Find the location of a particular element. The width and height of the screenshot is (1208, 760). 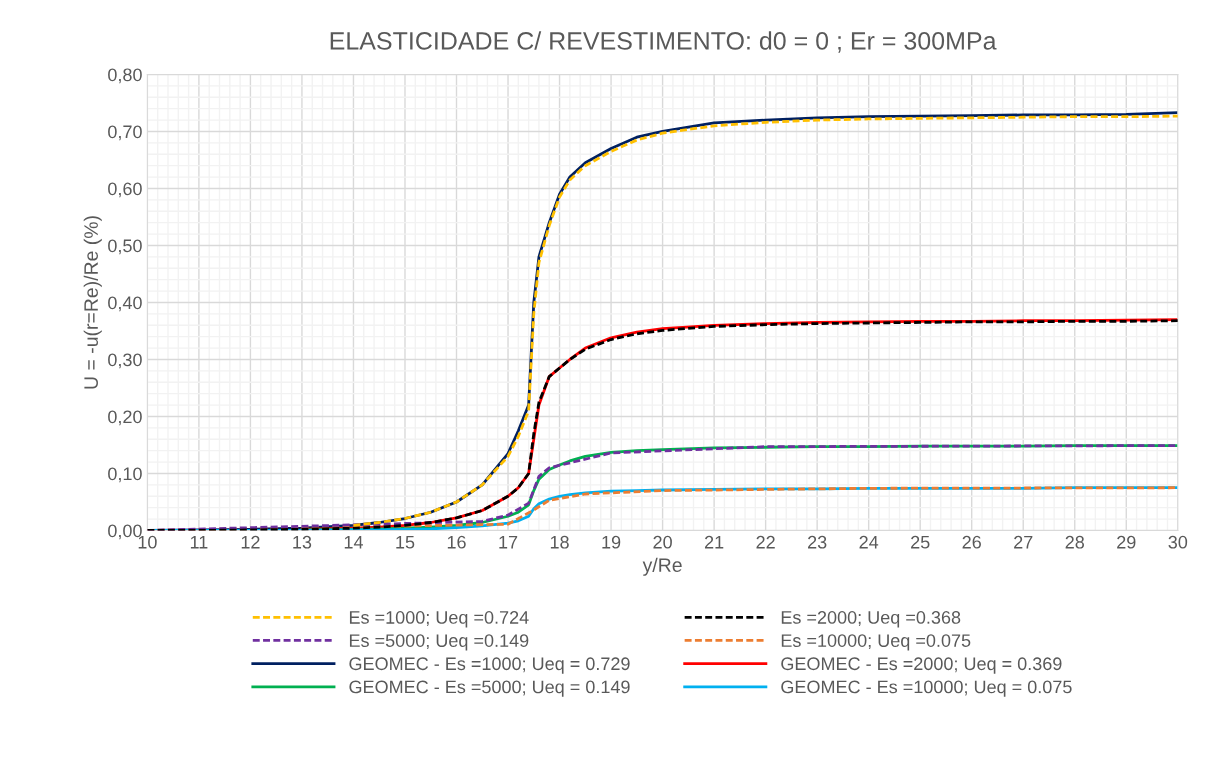

chart-title: ELASTICIDADE C/ REVESTIMENTO: d0 = 0 ; Er = 300MPa is located at coordinates (663, 42).